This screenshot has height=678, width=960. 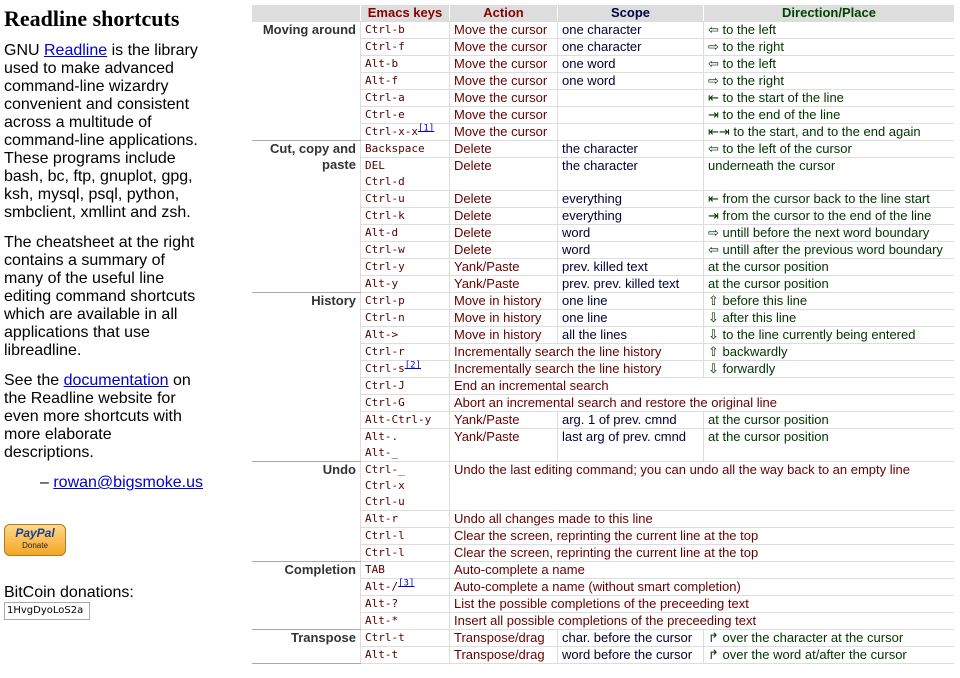 I want to click on keys-cell: Ctrl-l, so click(x=405, y=536).